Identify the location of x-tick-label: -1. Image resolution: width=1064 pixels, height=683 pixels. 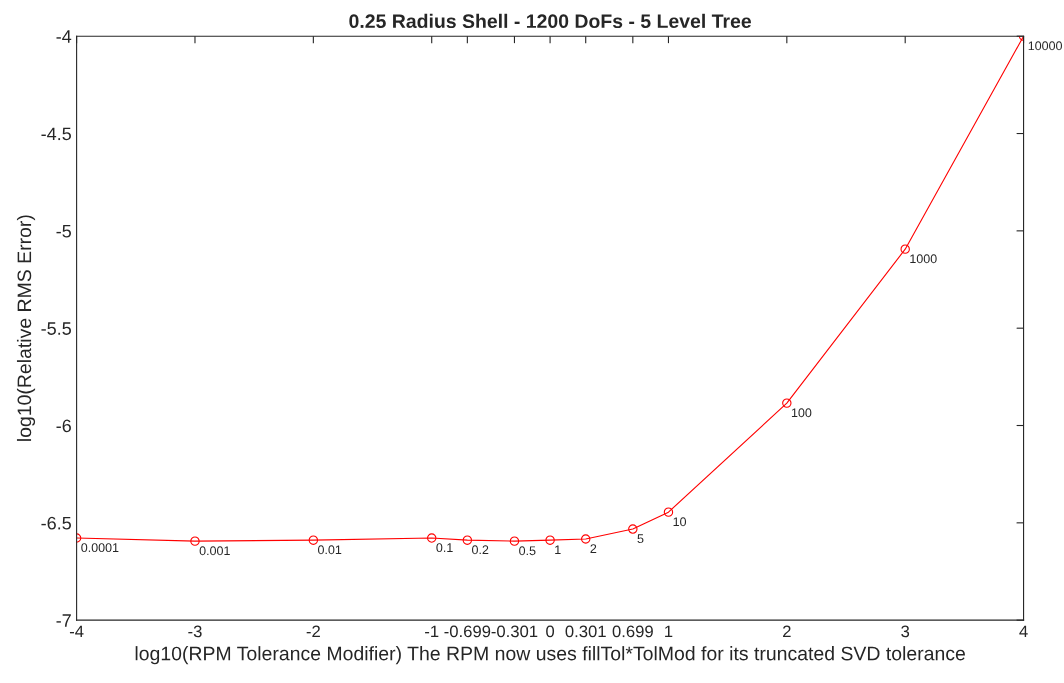
(432, 631).